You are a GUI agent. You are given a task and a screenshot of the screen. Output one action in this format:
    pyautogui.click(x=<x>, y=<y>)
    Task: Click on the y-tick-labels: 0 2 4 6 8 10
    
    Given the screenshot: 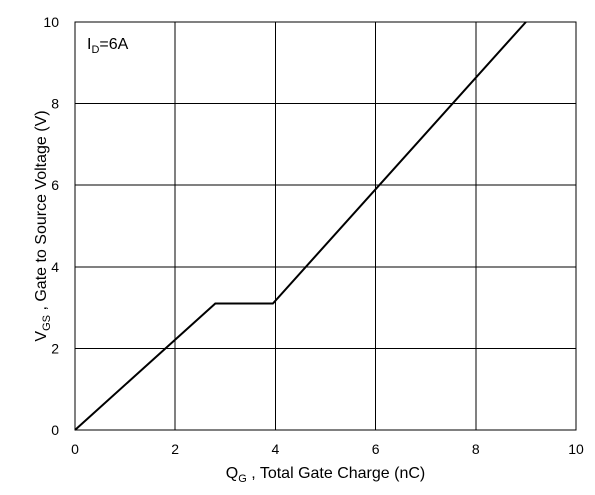 What is the action you would take?
    pyautogui.click(x=51, y=226)
    